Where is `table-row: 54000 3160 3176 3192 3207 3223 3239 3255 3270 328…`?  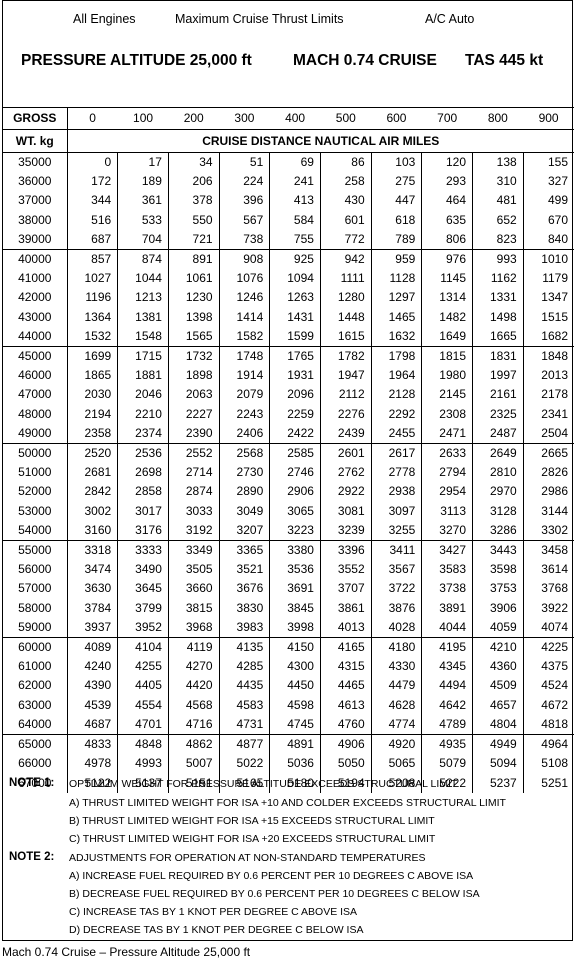 table-row: 54000 3160 3176 3192 3207 3223 3239 3255 3270 328… is located at coordinates (288, 531).